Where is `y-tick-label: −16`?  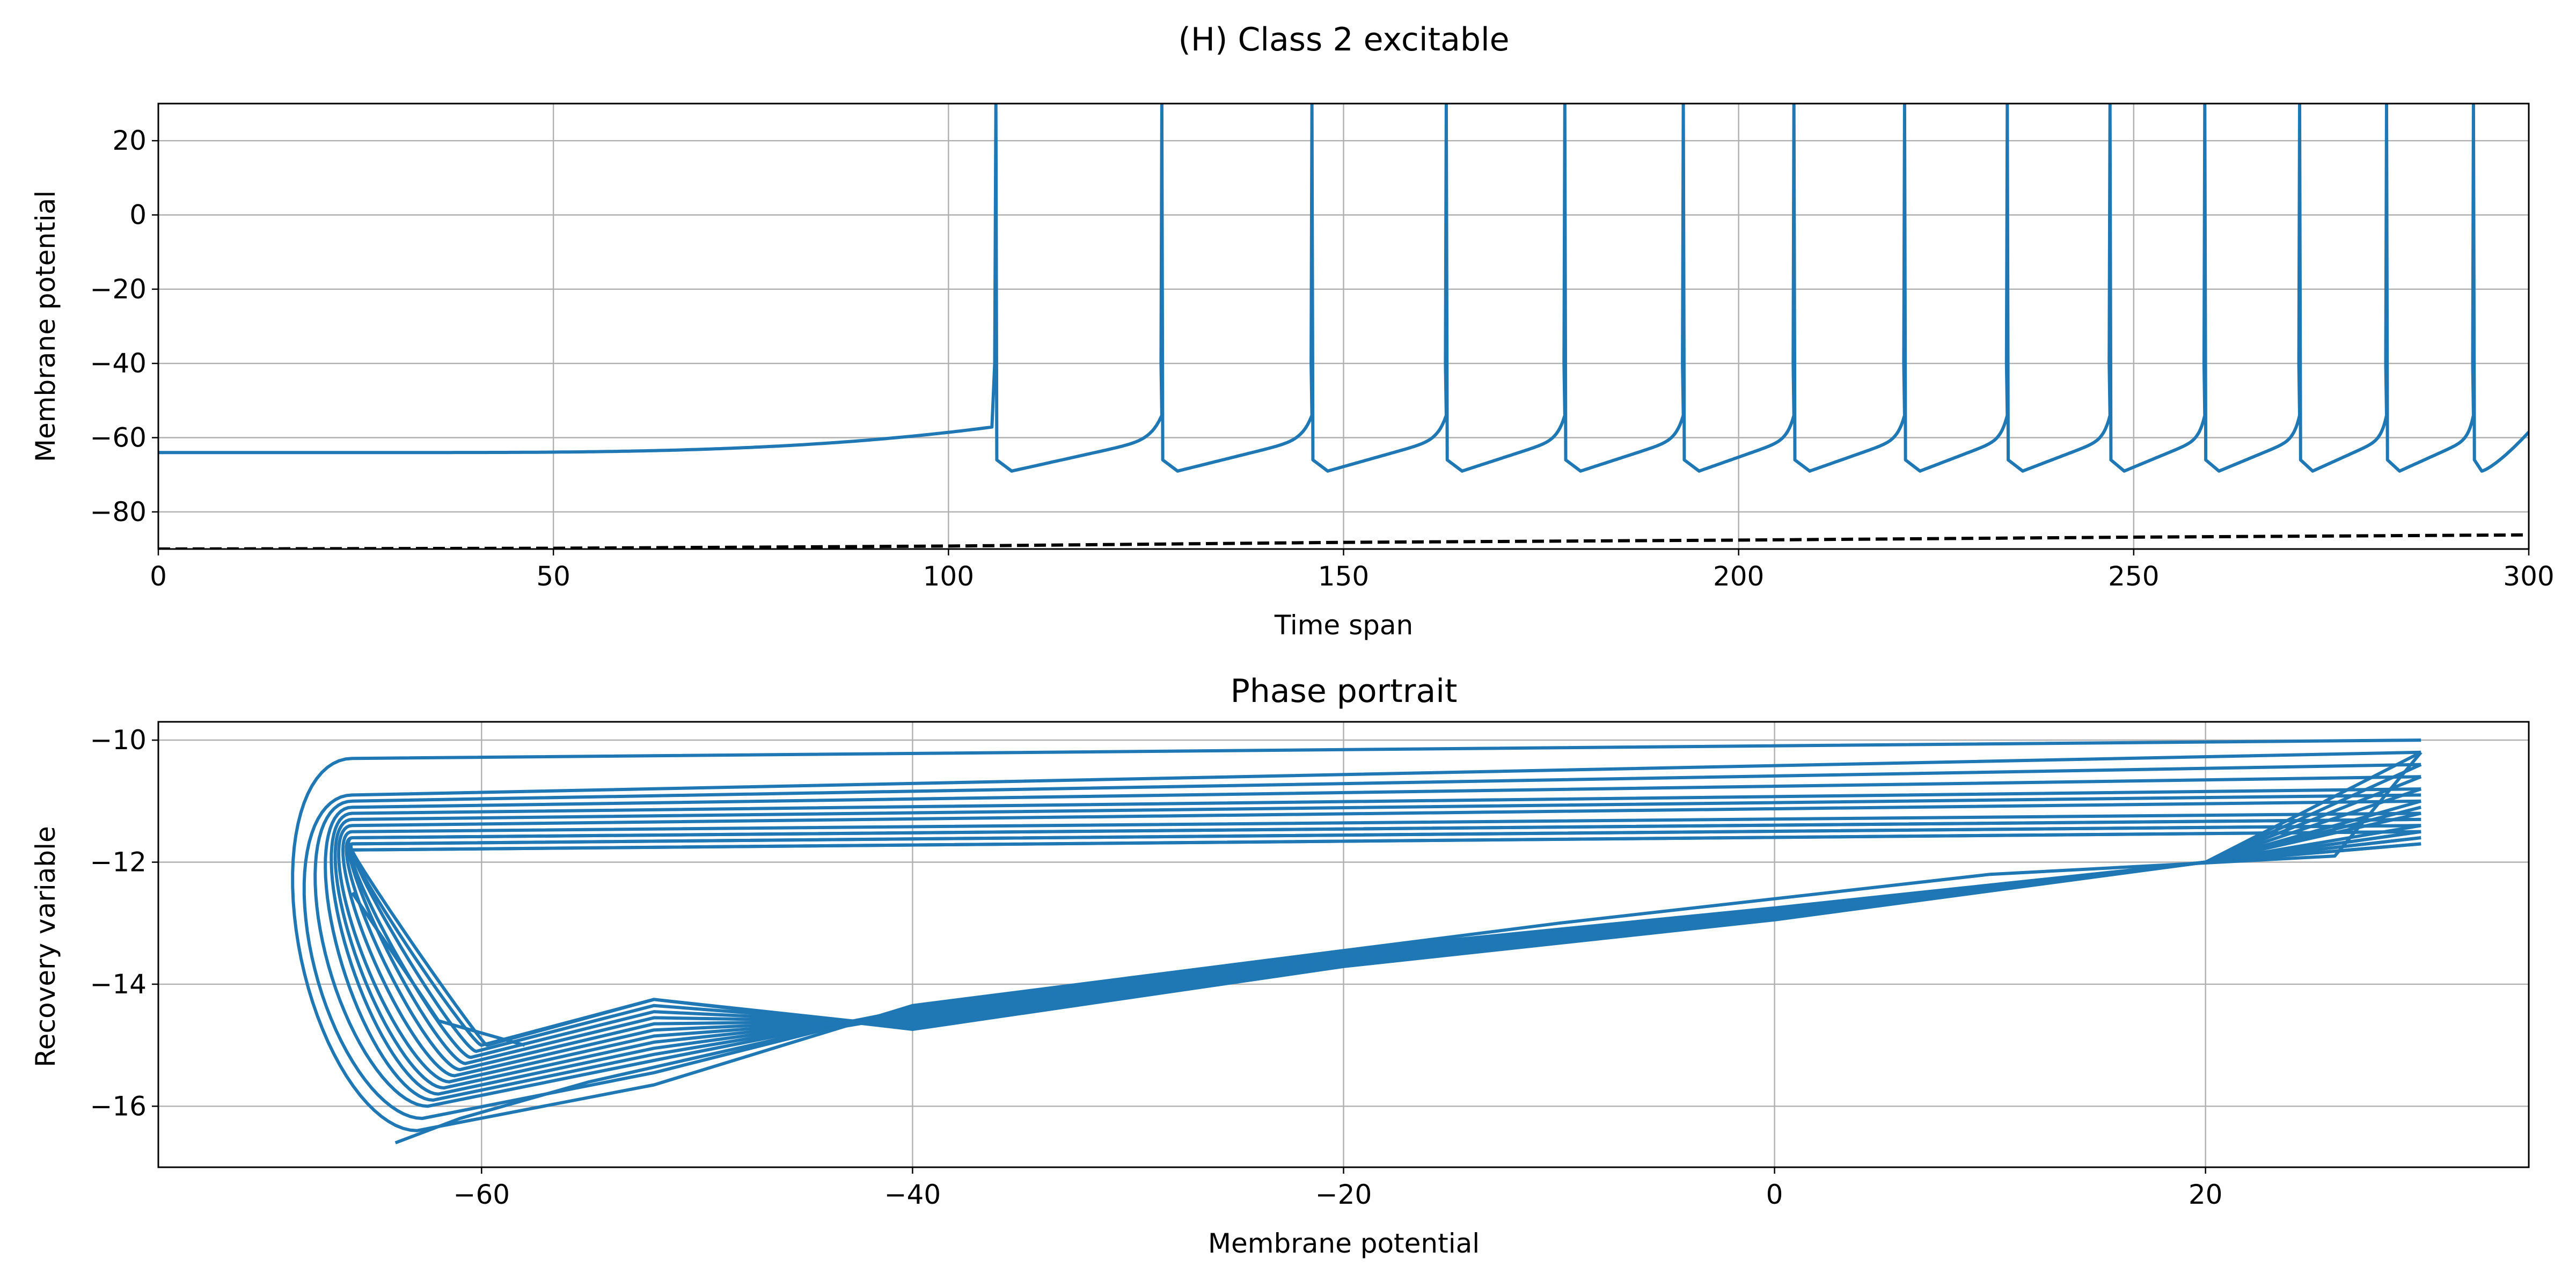
y-tick-label: −16 is located at coordinates (118, 1106).